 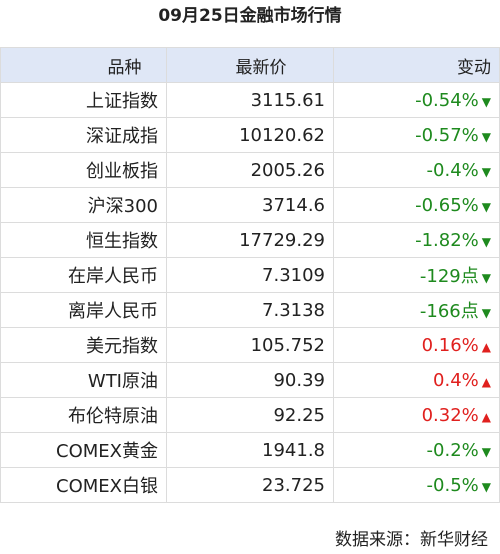 I want to click on instrument-name: 在岸人民币, so click(x=83, y=275).